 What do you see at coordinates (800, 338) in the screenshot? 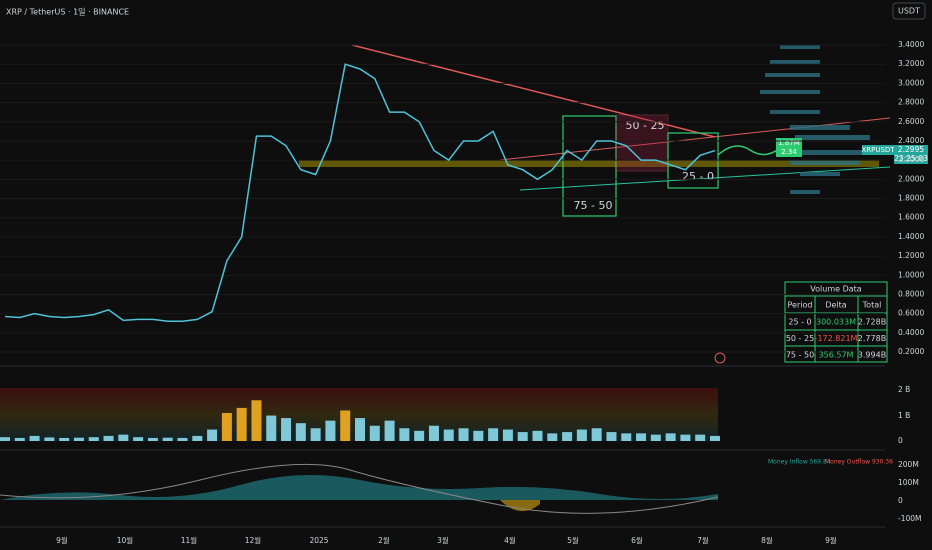
I see `table-cell: 50 - 25` at bounding box center [800, 338].